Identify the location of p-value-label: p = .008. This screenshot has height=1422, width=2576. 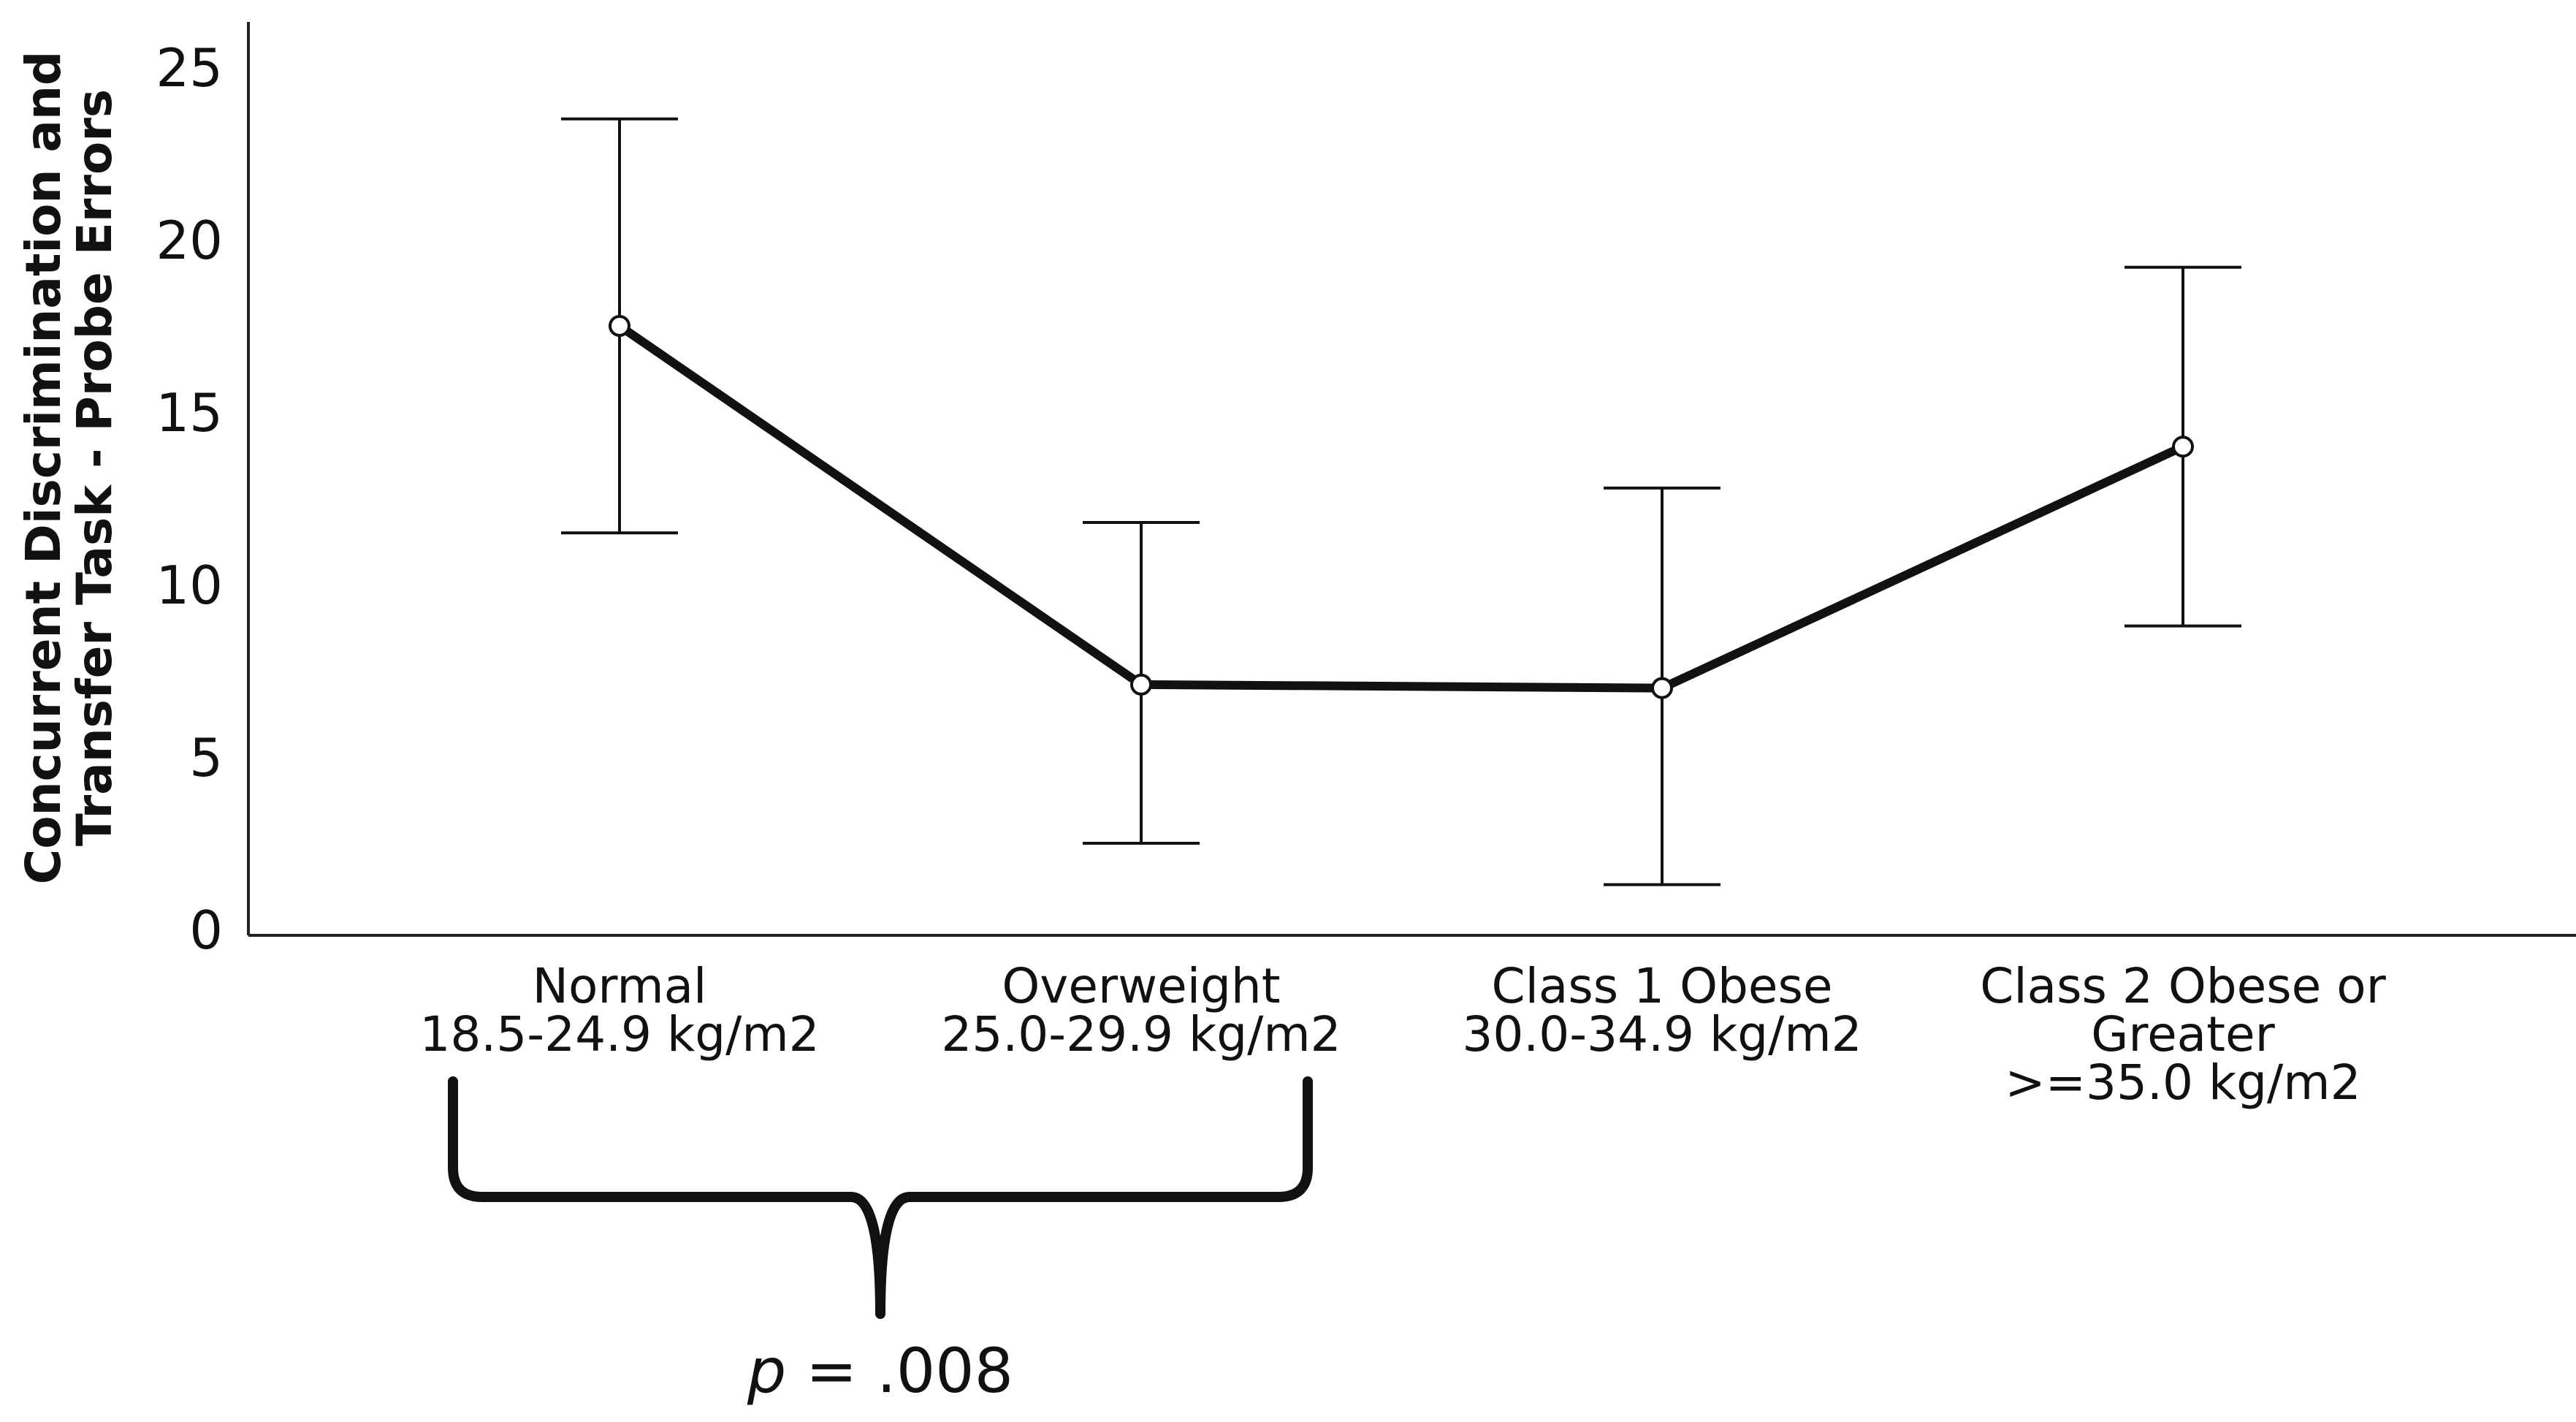
(880, 1371).